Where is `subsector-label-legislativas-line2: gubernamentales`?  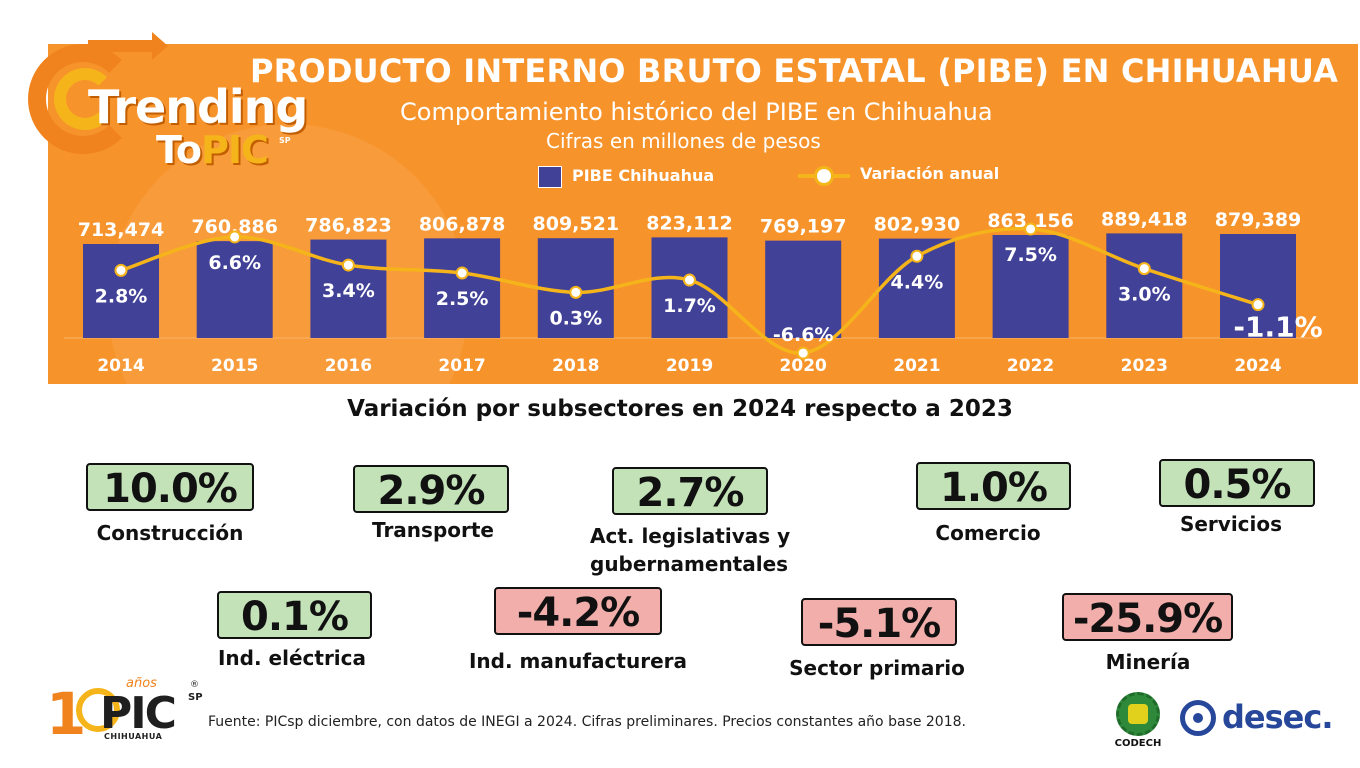
subsector-label-legislativas-line2: gubernamentales is located at coordinates (689, 564).